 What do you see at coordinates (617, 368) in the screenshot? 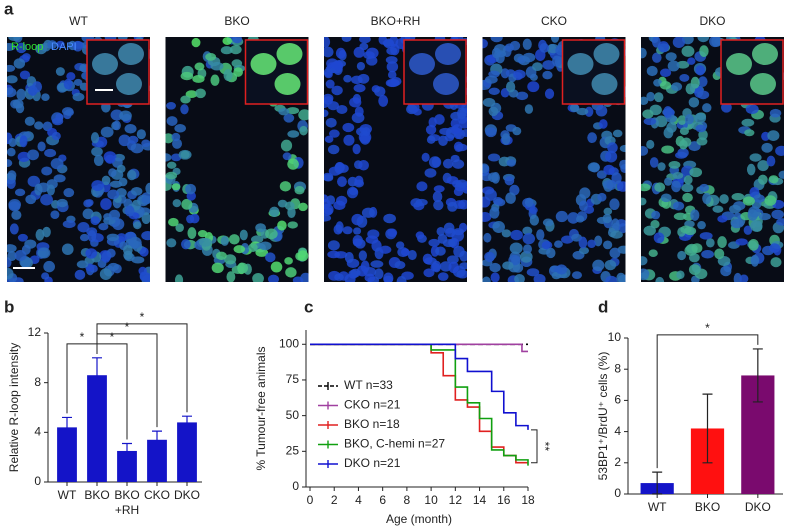
I see `y-tick-label: 8` at bounding box center [617, 368].